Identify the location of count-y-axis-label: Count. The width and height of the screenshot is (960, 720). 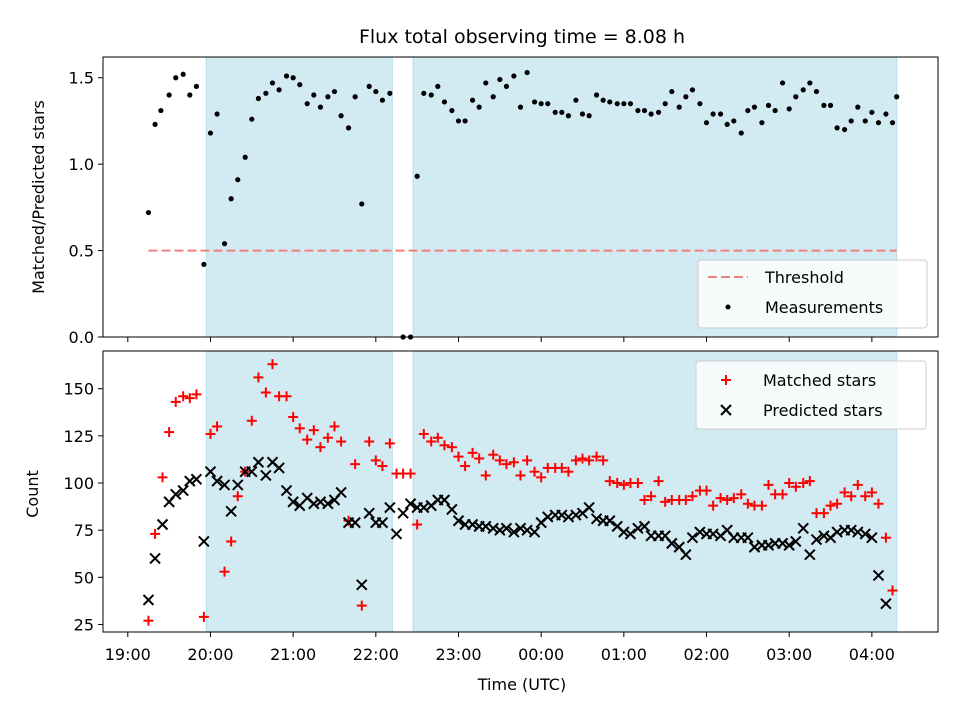
(32, 494).